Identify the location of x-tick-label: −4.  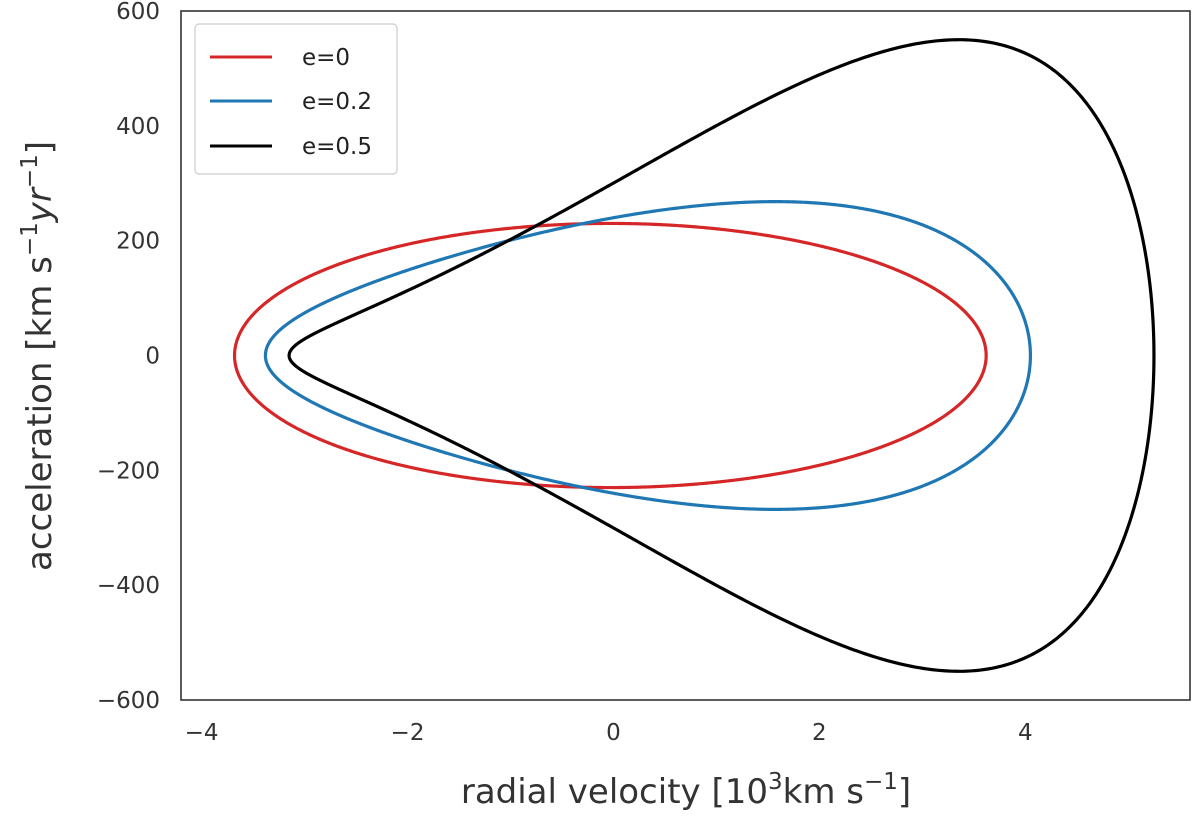
(202, 733).